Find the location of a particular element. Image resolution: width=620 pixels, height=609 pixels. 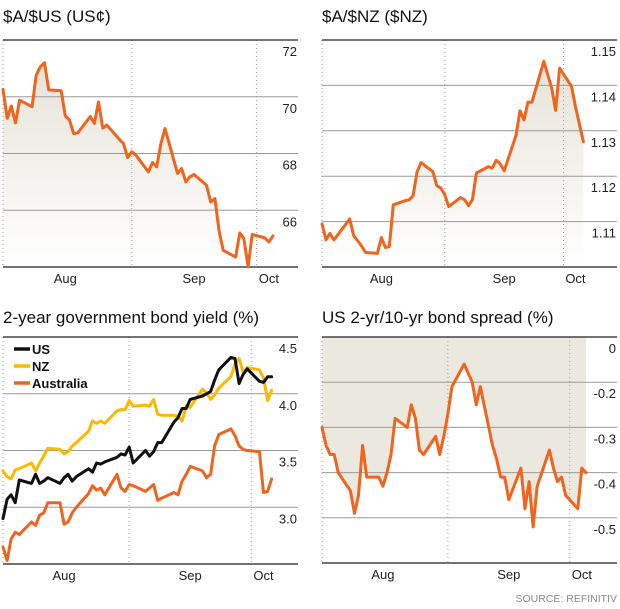

y-tick-label: 0 is located at coordinates (612, 348).